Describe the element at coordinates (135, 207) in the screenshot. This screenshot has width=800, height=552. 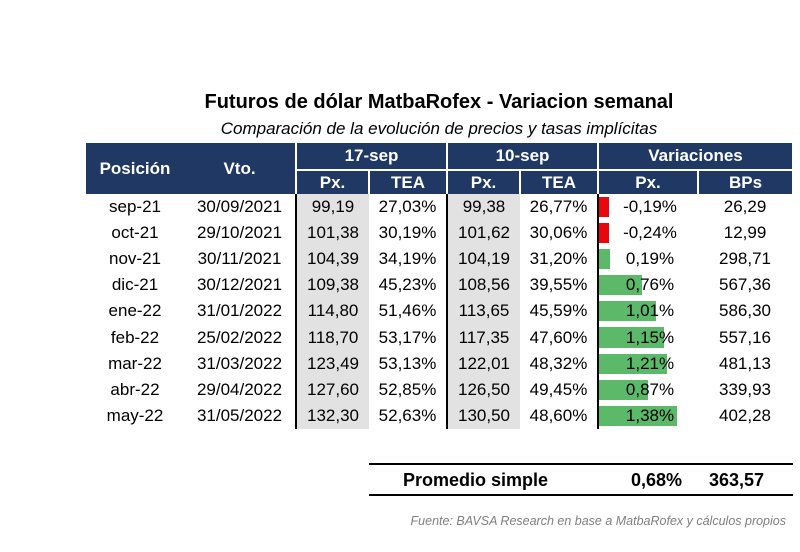
I see `cell-posicion: sep-21` at that location.